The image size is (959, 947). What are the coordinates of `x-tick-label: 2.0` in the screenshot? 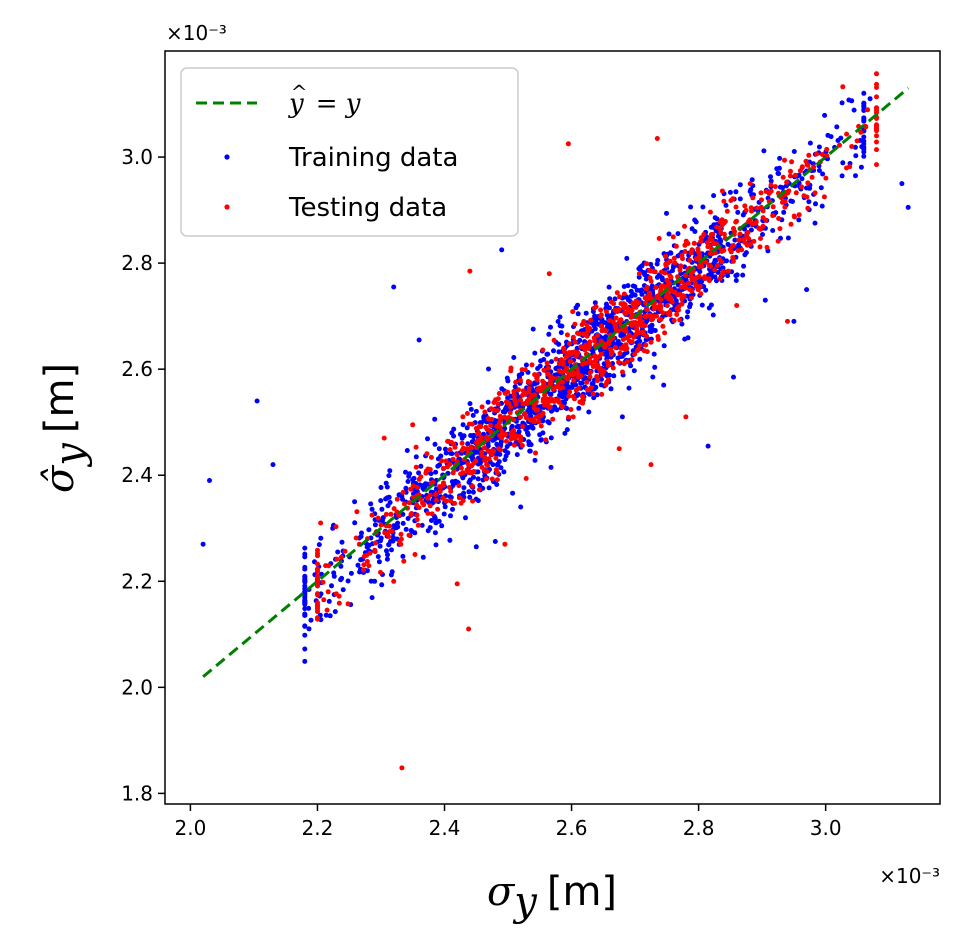 It's located at (191, 828).